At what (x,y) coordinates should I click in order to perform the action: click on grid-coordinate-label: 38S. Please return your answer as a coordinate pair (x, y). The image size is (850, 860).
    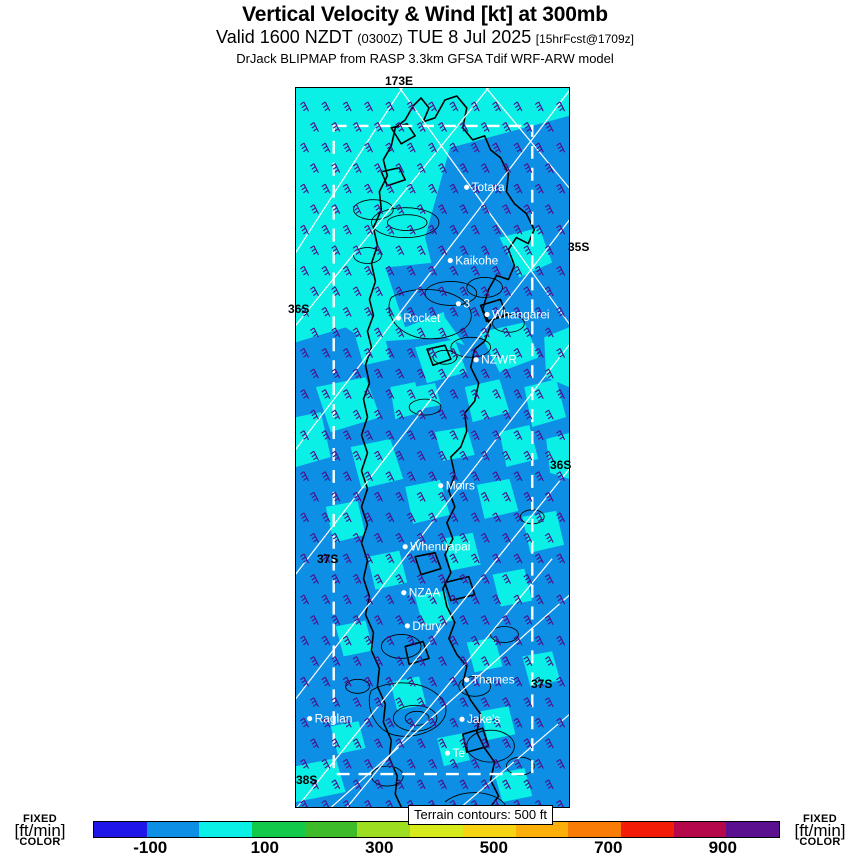
    Looking at the image, I should click on (307, 780).